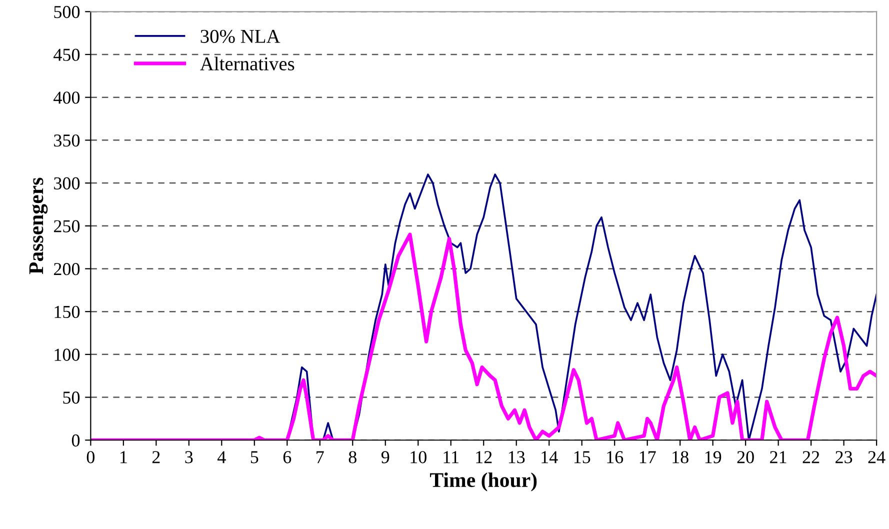 The height and width of the screenshot is (529, 889). I want to click on legend-label: Alternatives, so click(247, 63).